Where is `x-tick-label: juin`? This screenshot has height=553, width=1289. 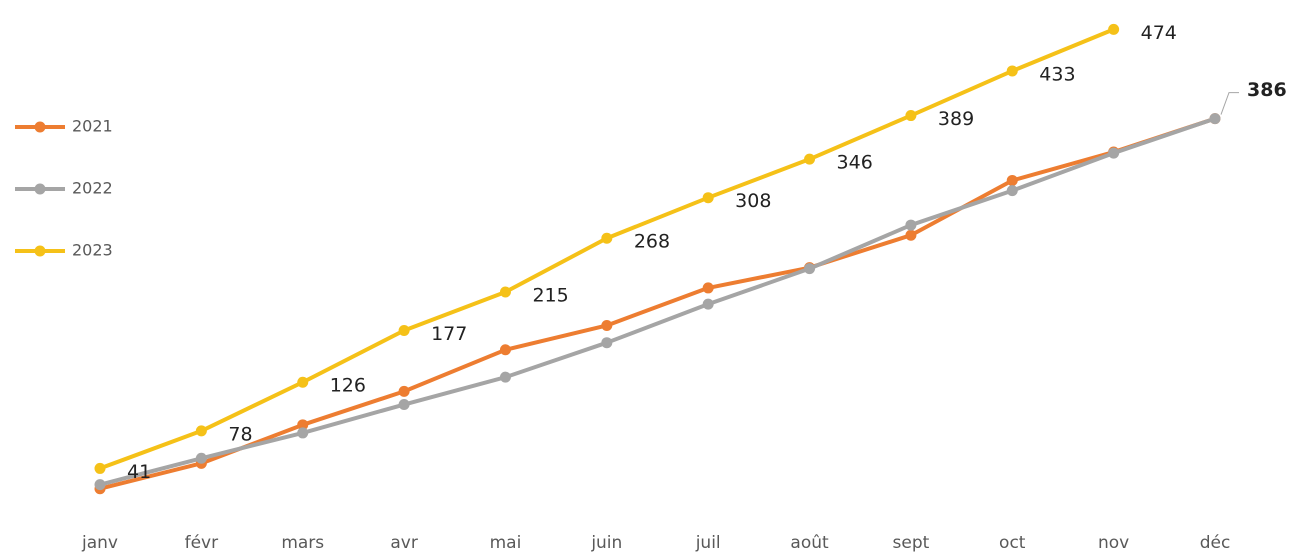 x-tick-label: juin is located at coordinates (606, 543).